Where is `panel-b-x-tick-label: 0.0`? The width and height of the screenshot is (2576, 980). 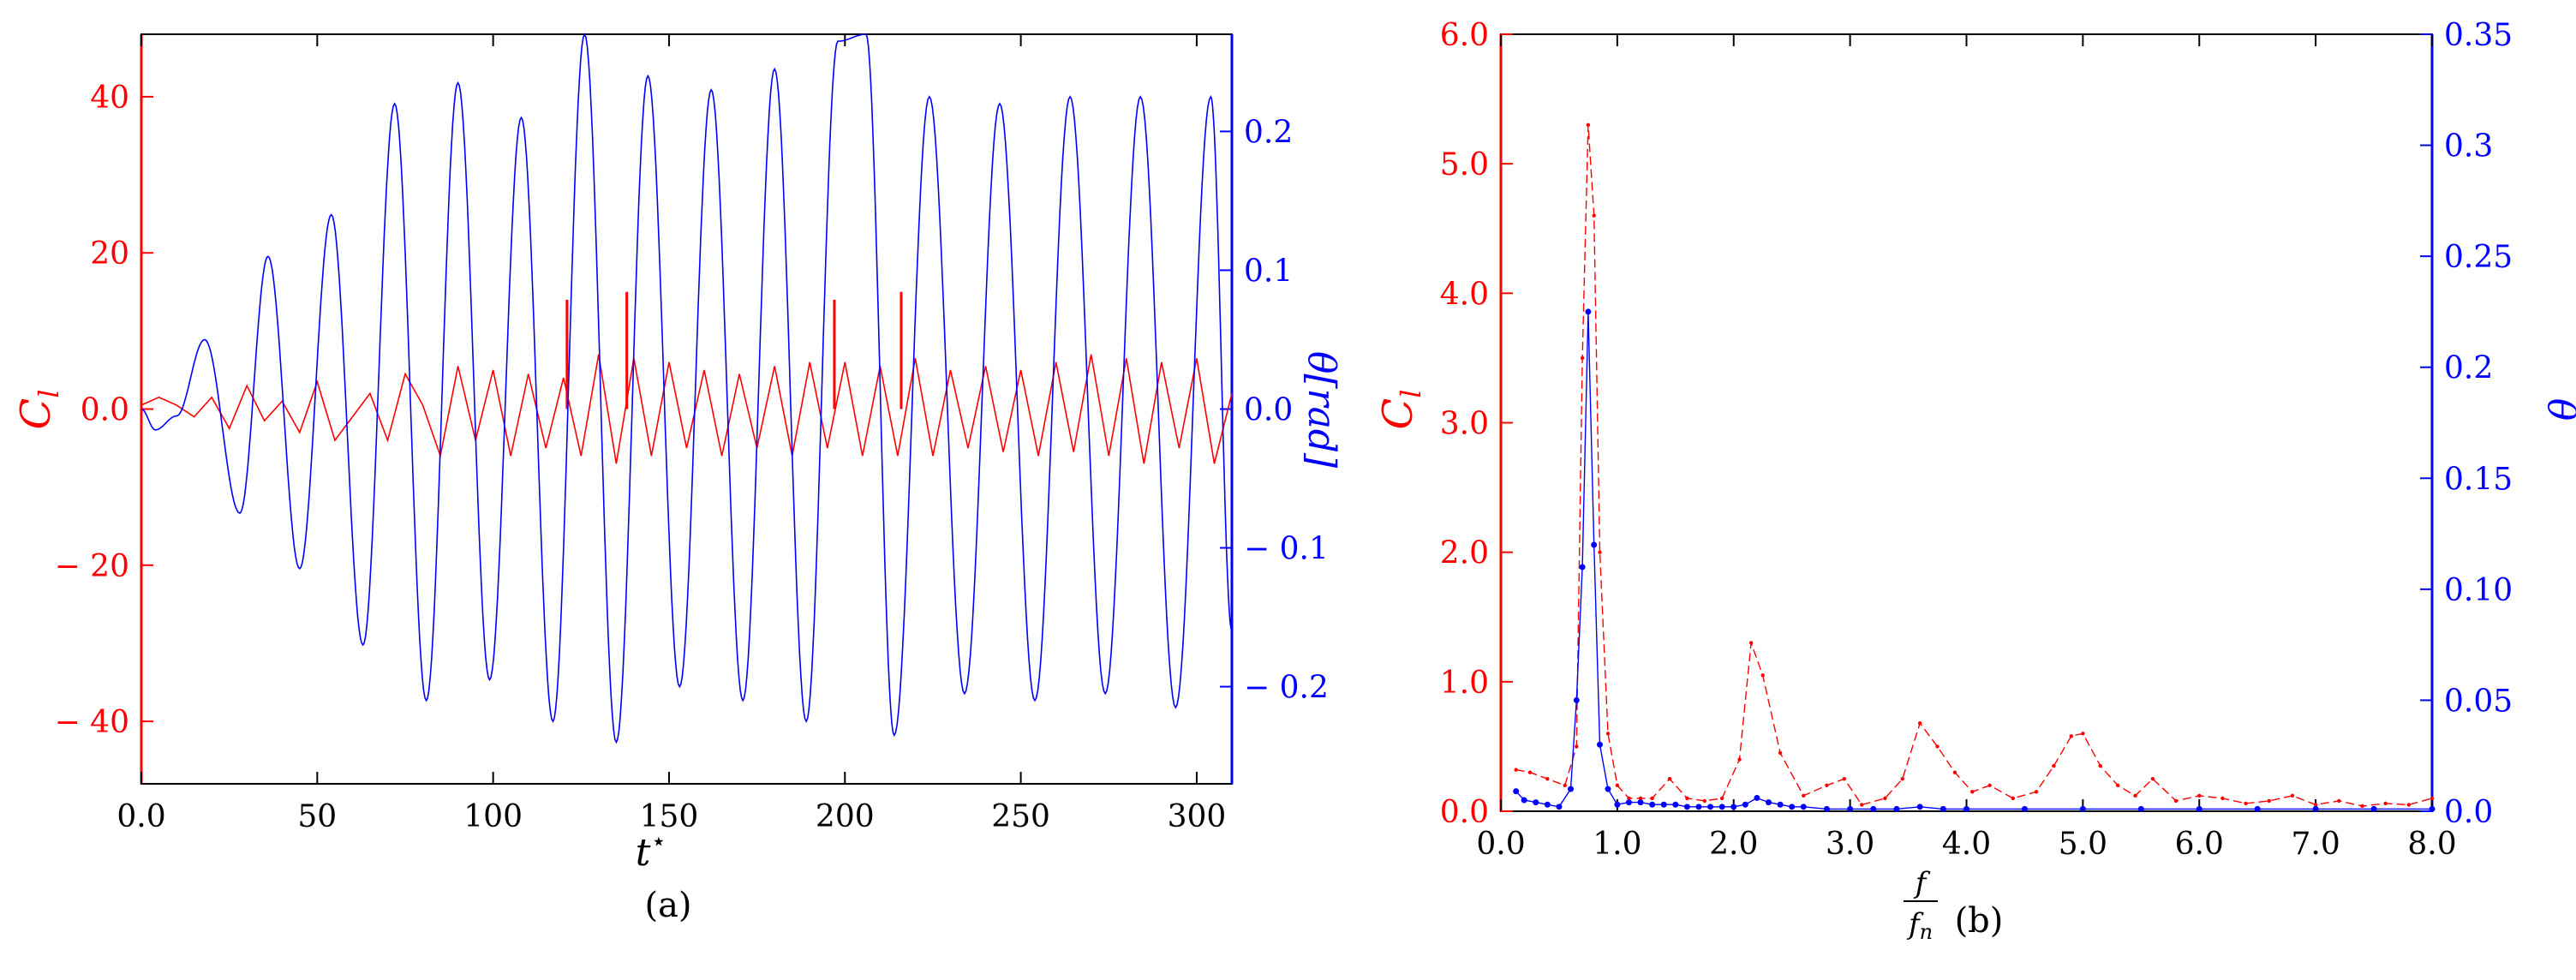
panel-b-x-tick-label: 0.0 is located at coordinates (1500, 844).